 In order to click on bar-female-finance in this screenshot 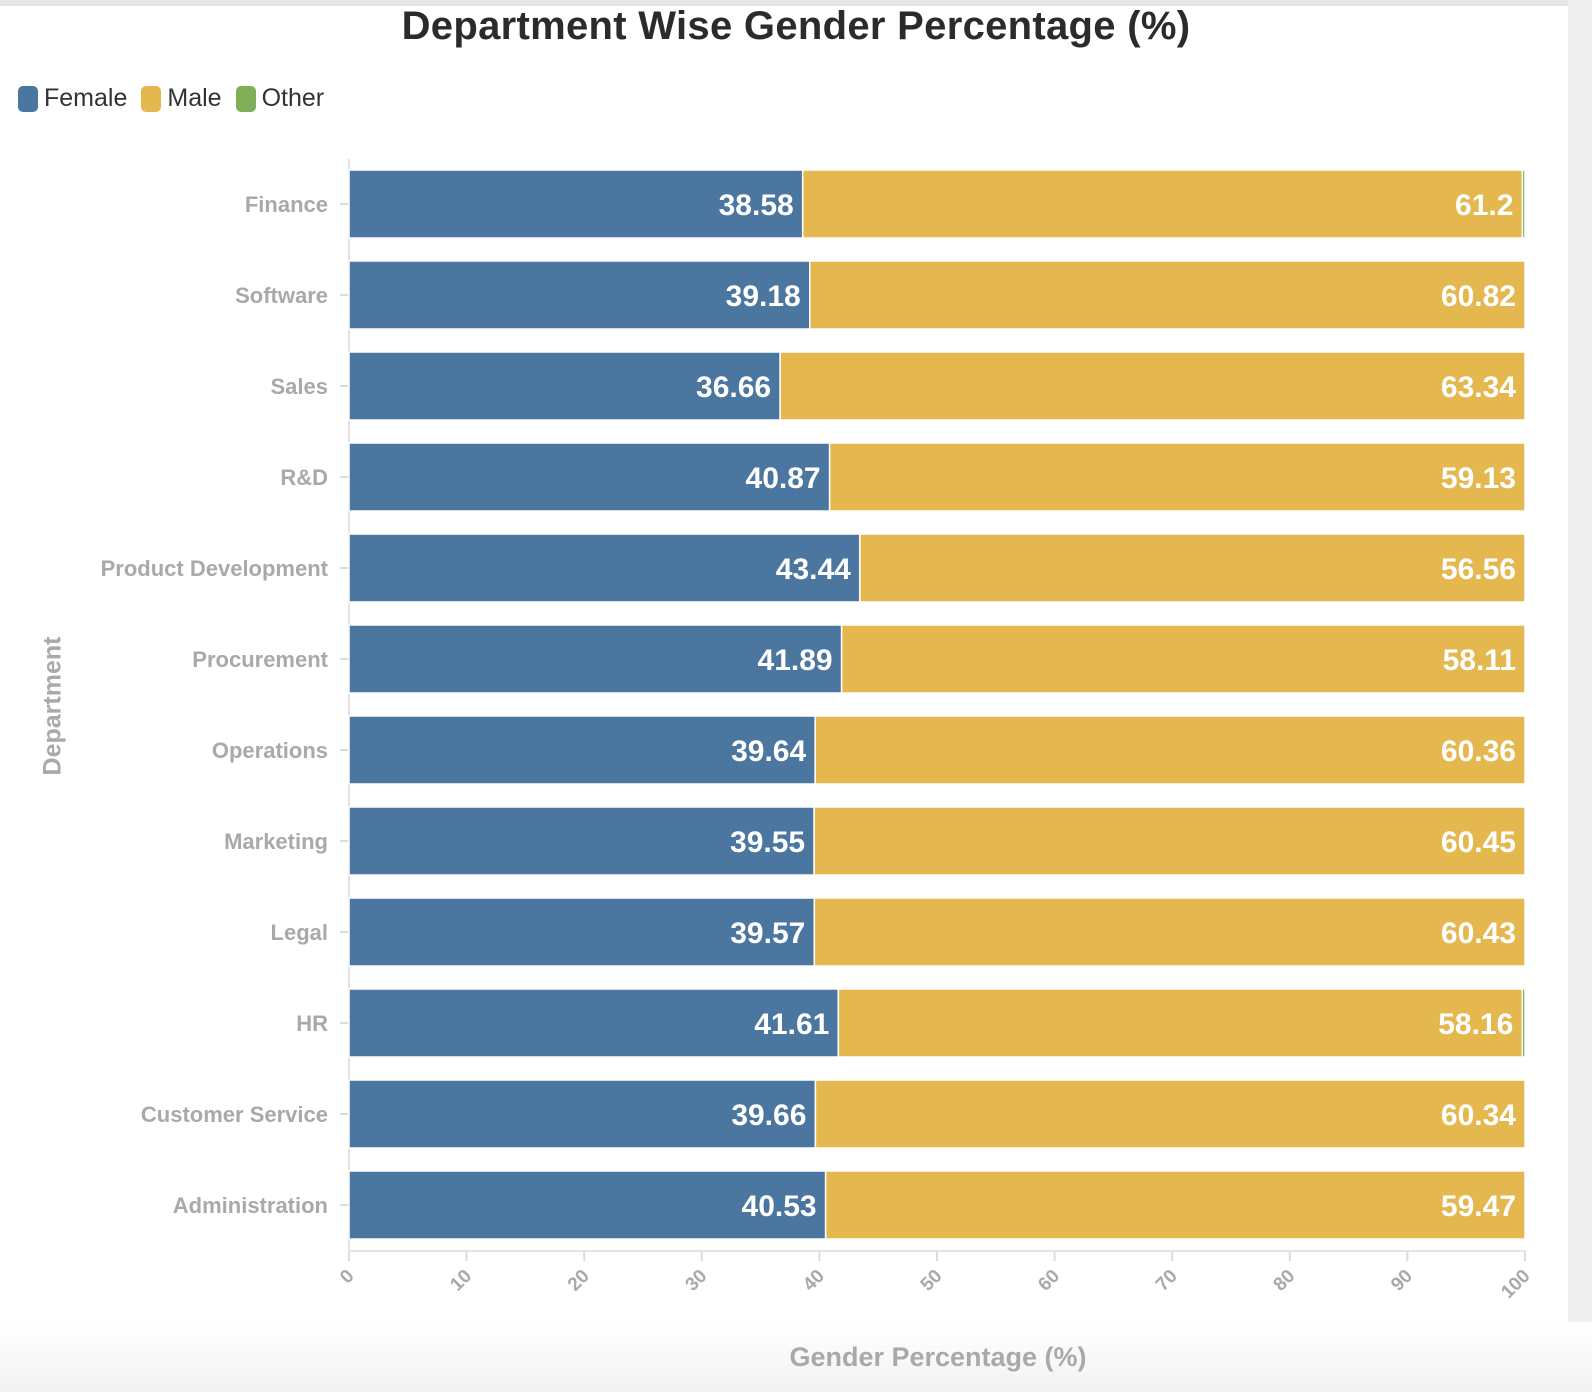, I will do `click(576, 204)`.